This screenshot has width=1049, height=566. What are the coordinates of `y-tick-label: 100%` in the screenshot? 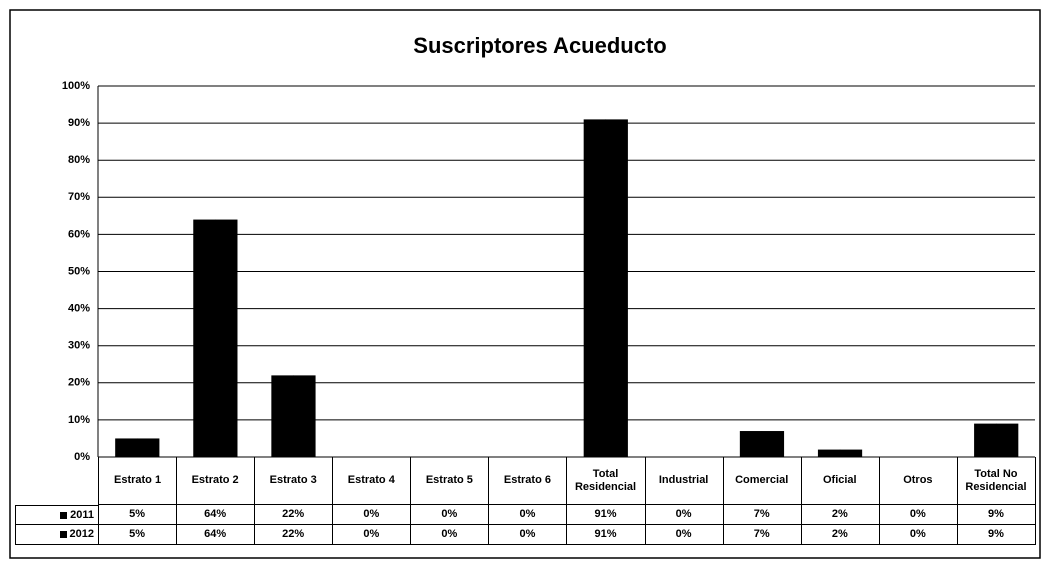 It's located at (76, 86).